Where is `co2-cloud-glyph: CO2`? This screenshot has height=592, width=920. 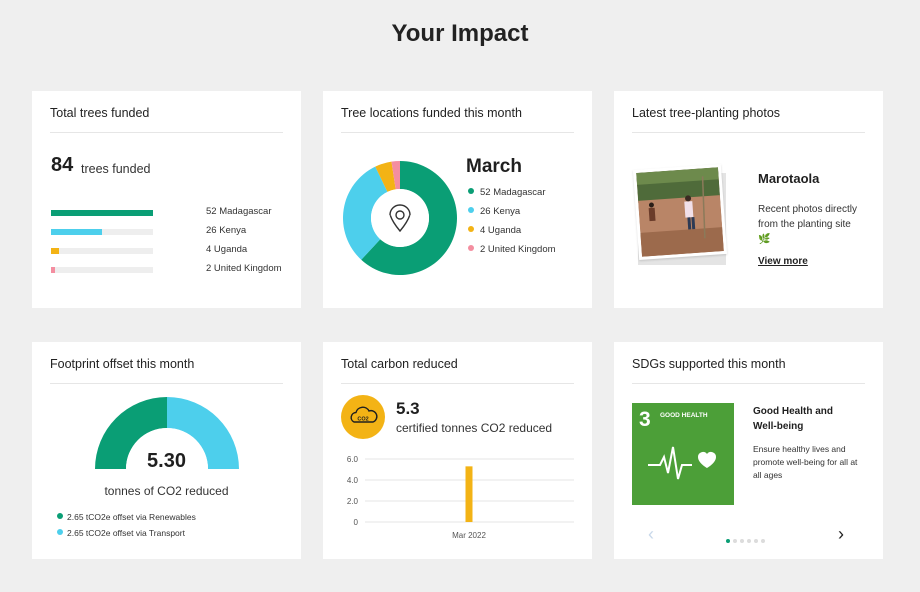
co2-cloud-glyph: CO2 is located at coordinates (364, 414).